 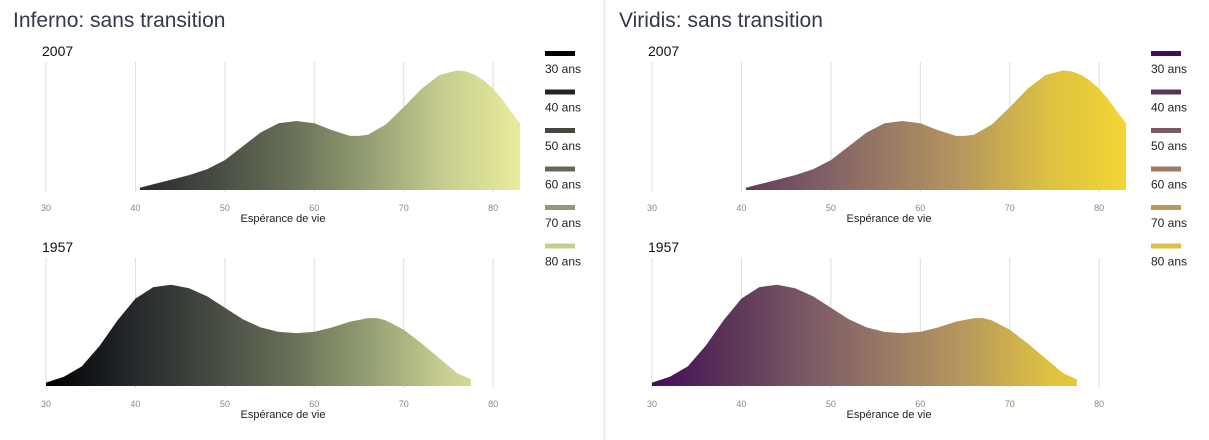 What do you see at coordinates (119, 20) in the screenshot?
I see `panel-title: Inferno: sans transition` at bounding box center [119, 20].